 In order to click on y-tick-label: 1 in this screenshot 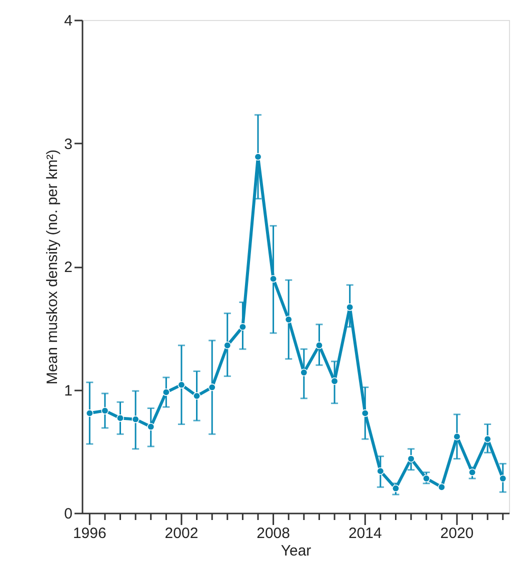, I will do `click(68, 391)`.